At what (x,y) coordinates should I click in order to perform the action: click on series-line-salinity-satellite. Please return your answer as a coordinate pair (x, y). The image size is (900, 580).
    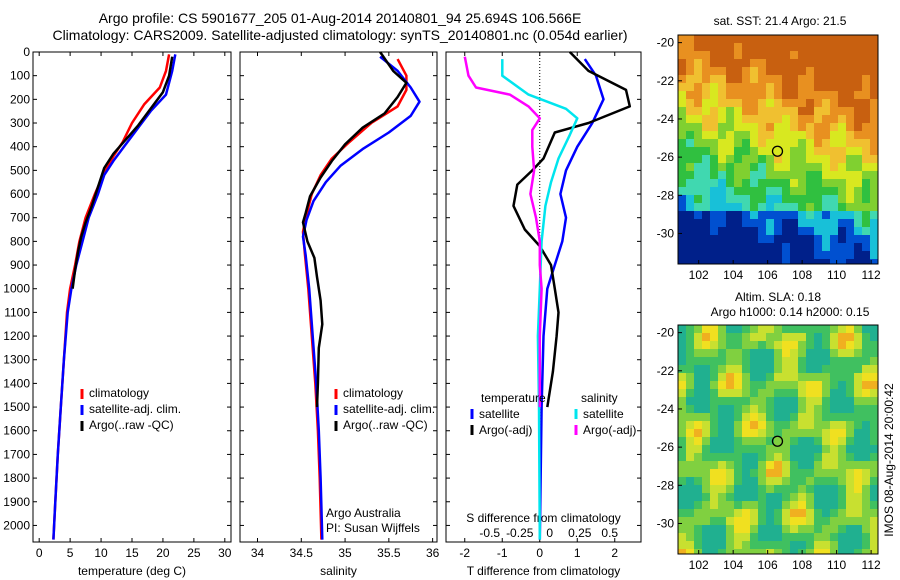
    Looking at the image, I should click on (540, 299).